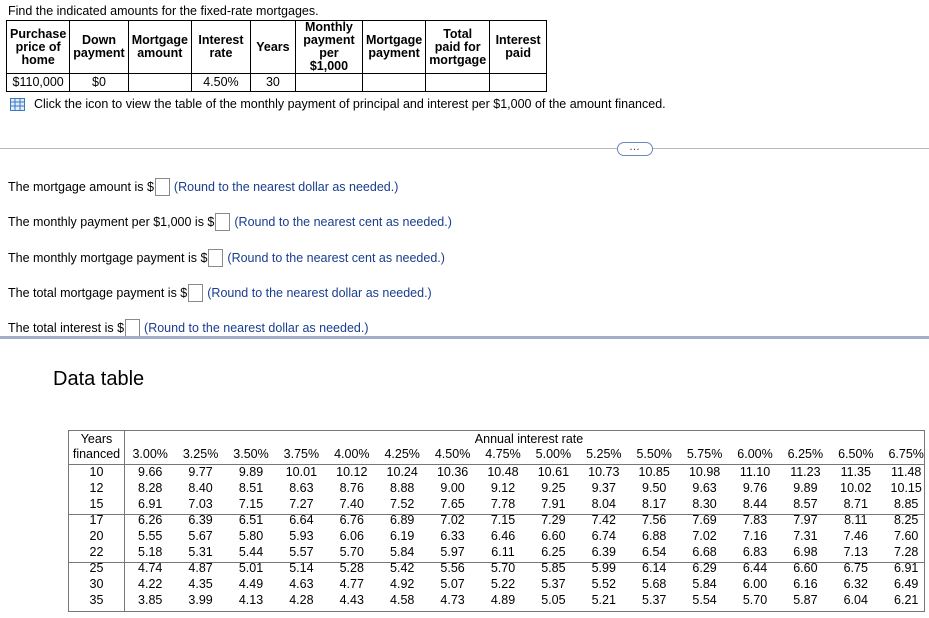 The width and height of the screenshot is (929, 618). I want to click on payment-cell: 9.25, so click(553, 488).